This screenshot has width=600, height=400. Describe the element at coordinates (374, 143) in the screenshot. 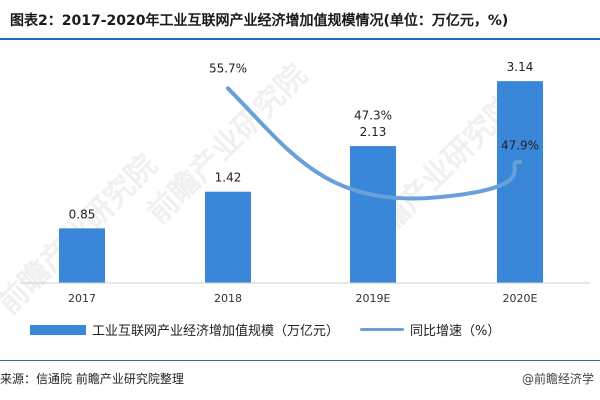

I see `growth-rate-line` at that location.